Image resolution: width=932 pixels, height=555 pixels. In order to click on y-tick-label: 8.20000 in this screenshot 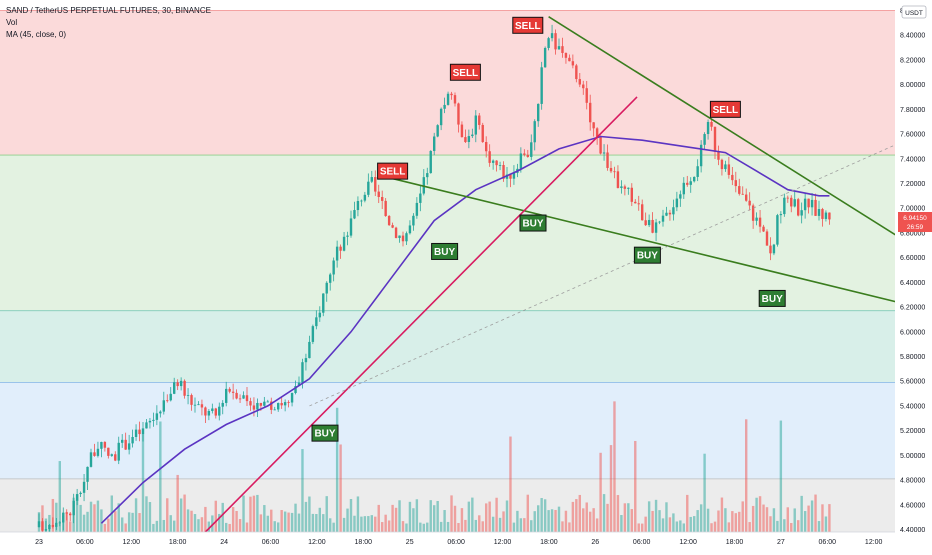, I will do `click(912, 60)`.